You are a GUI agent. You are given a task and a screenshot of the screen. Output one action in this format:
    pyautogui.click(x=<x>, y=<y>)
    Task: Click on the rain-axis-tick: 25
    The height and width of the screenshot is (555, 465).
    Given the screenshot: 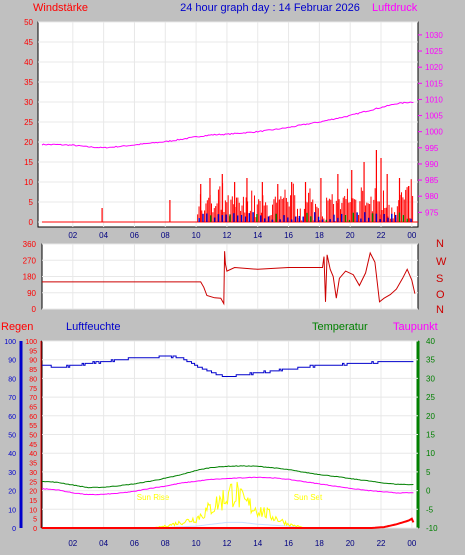 What is the action you would take?
    pyautogui.click(x=33, y=482)
    